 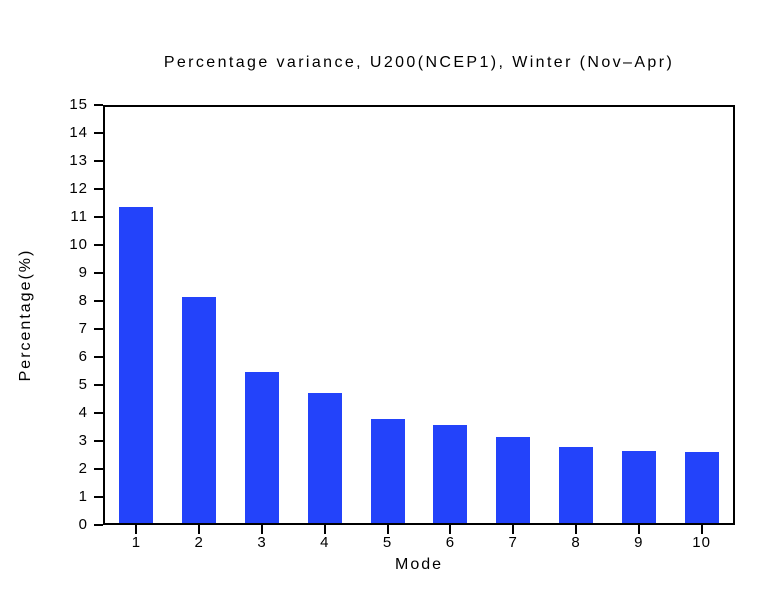 What do you see at coordinates (78, 132) in the screenshot?
I see `y-tick-label-14: 14` at bounding box center [78, 132].